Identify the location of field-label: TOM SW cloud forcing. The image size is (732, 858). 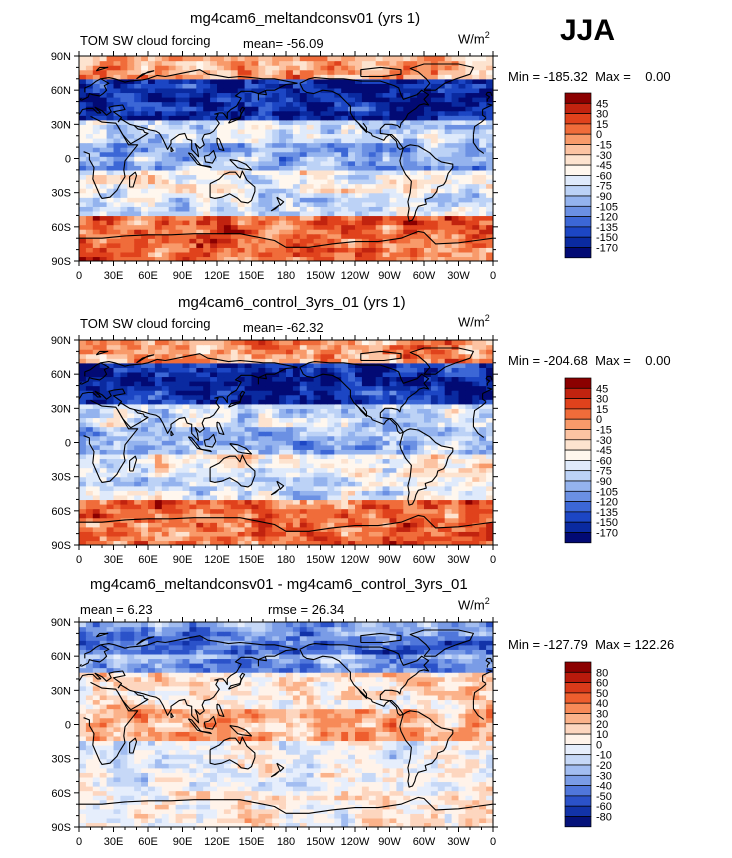
(145, 323).